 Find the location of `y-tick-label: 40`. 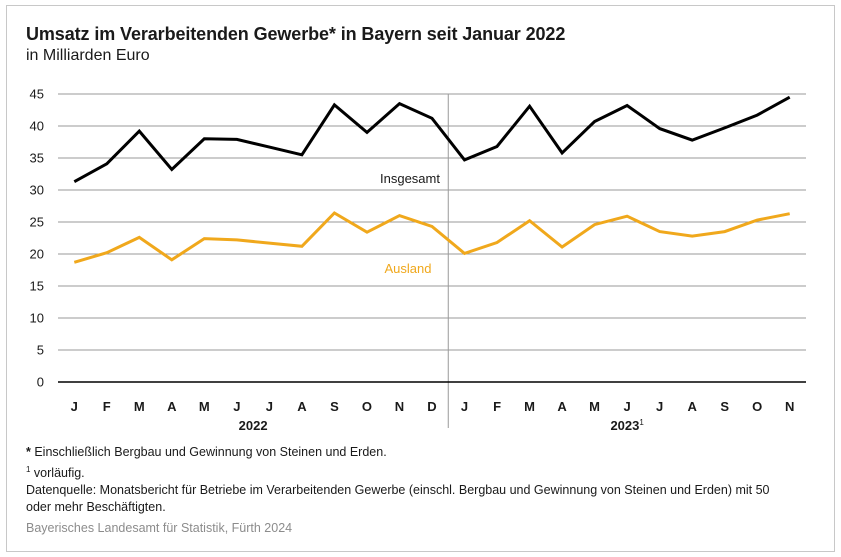

y-tick-label: 40 is located at coordinates (37, 126).